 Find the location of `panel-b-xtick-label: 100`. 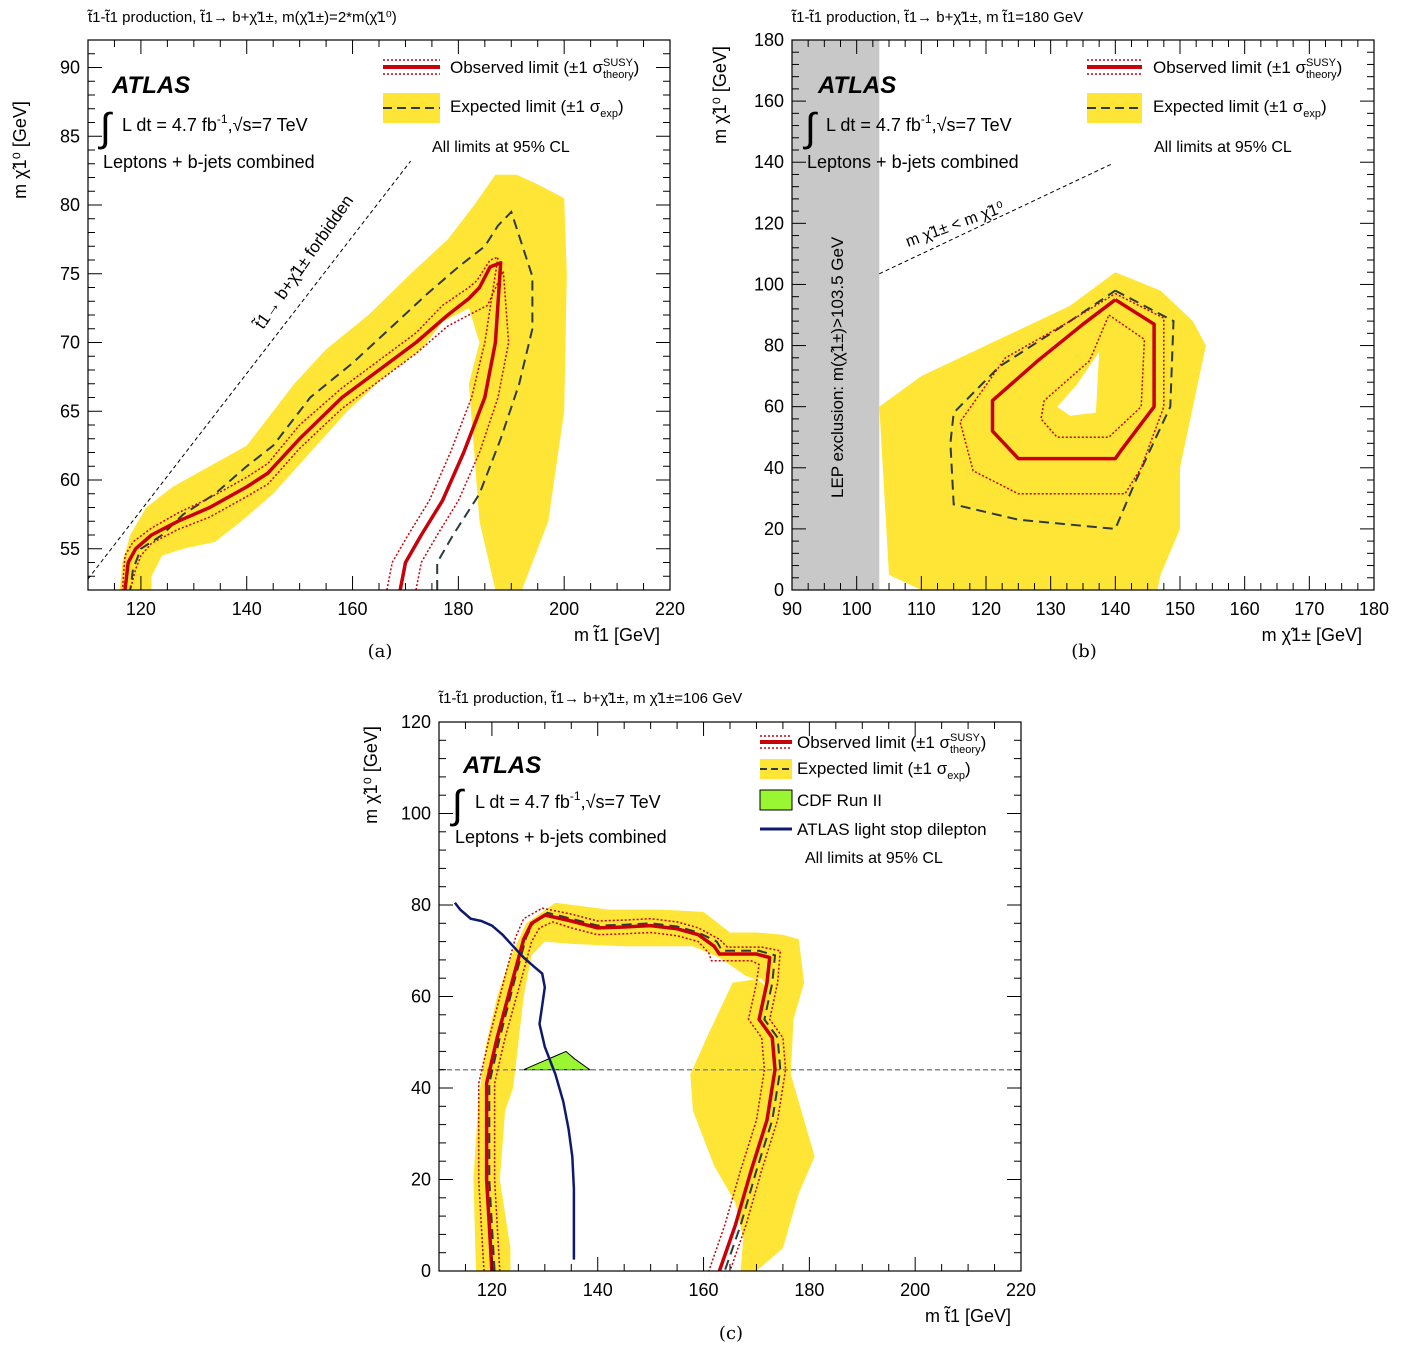

panel-b-xtick-label: 100 is located at coordinates (857, 609).